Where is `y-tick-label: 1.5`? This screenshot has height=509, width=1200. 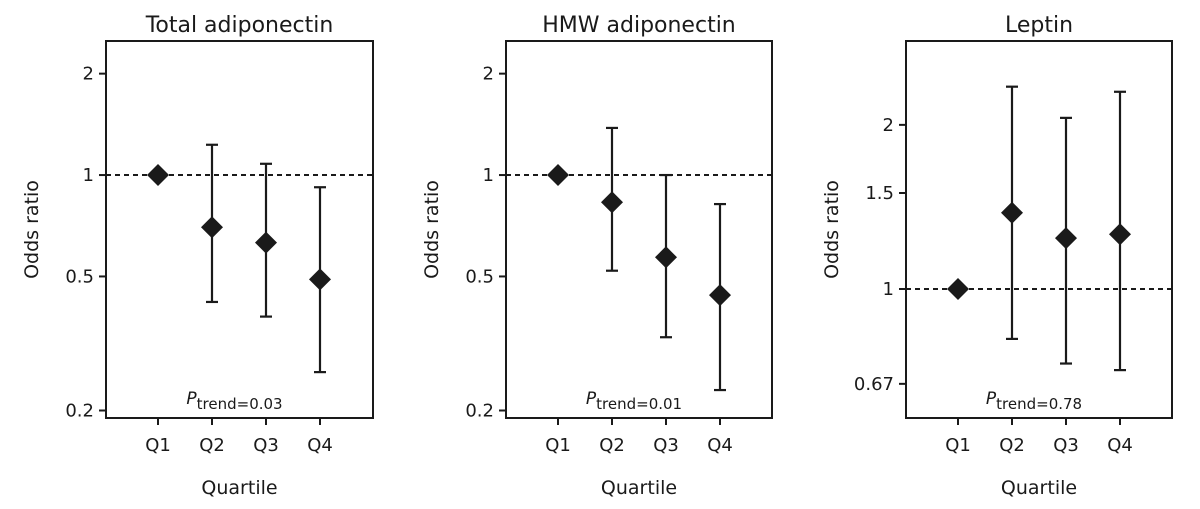
y-tick-label: 1.5 is located at coordinates (879, 193).